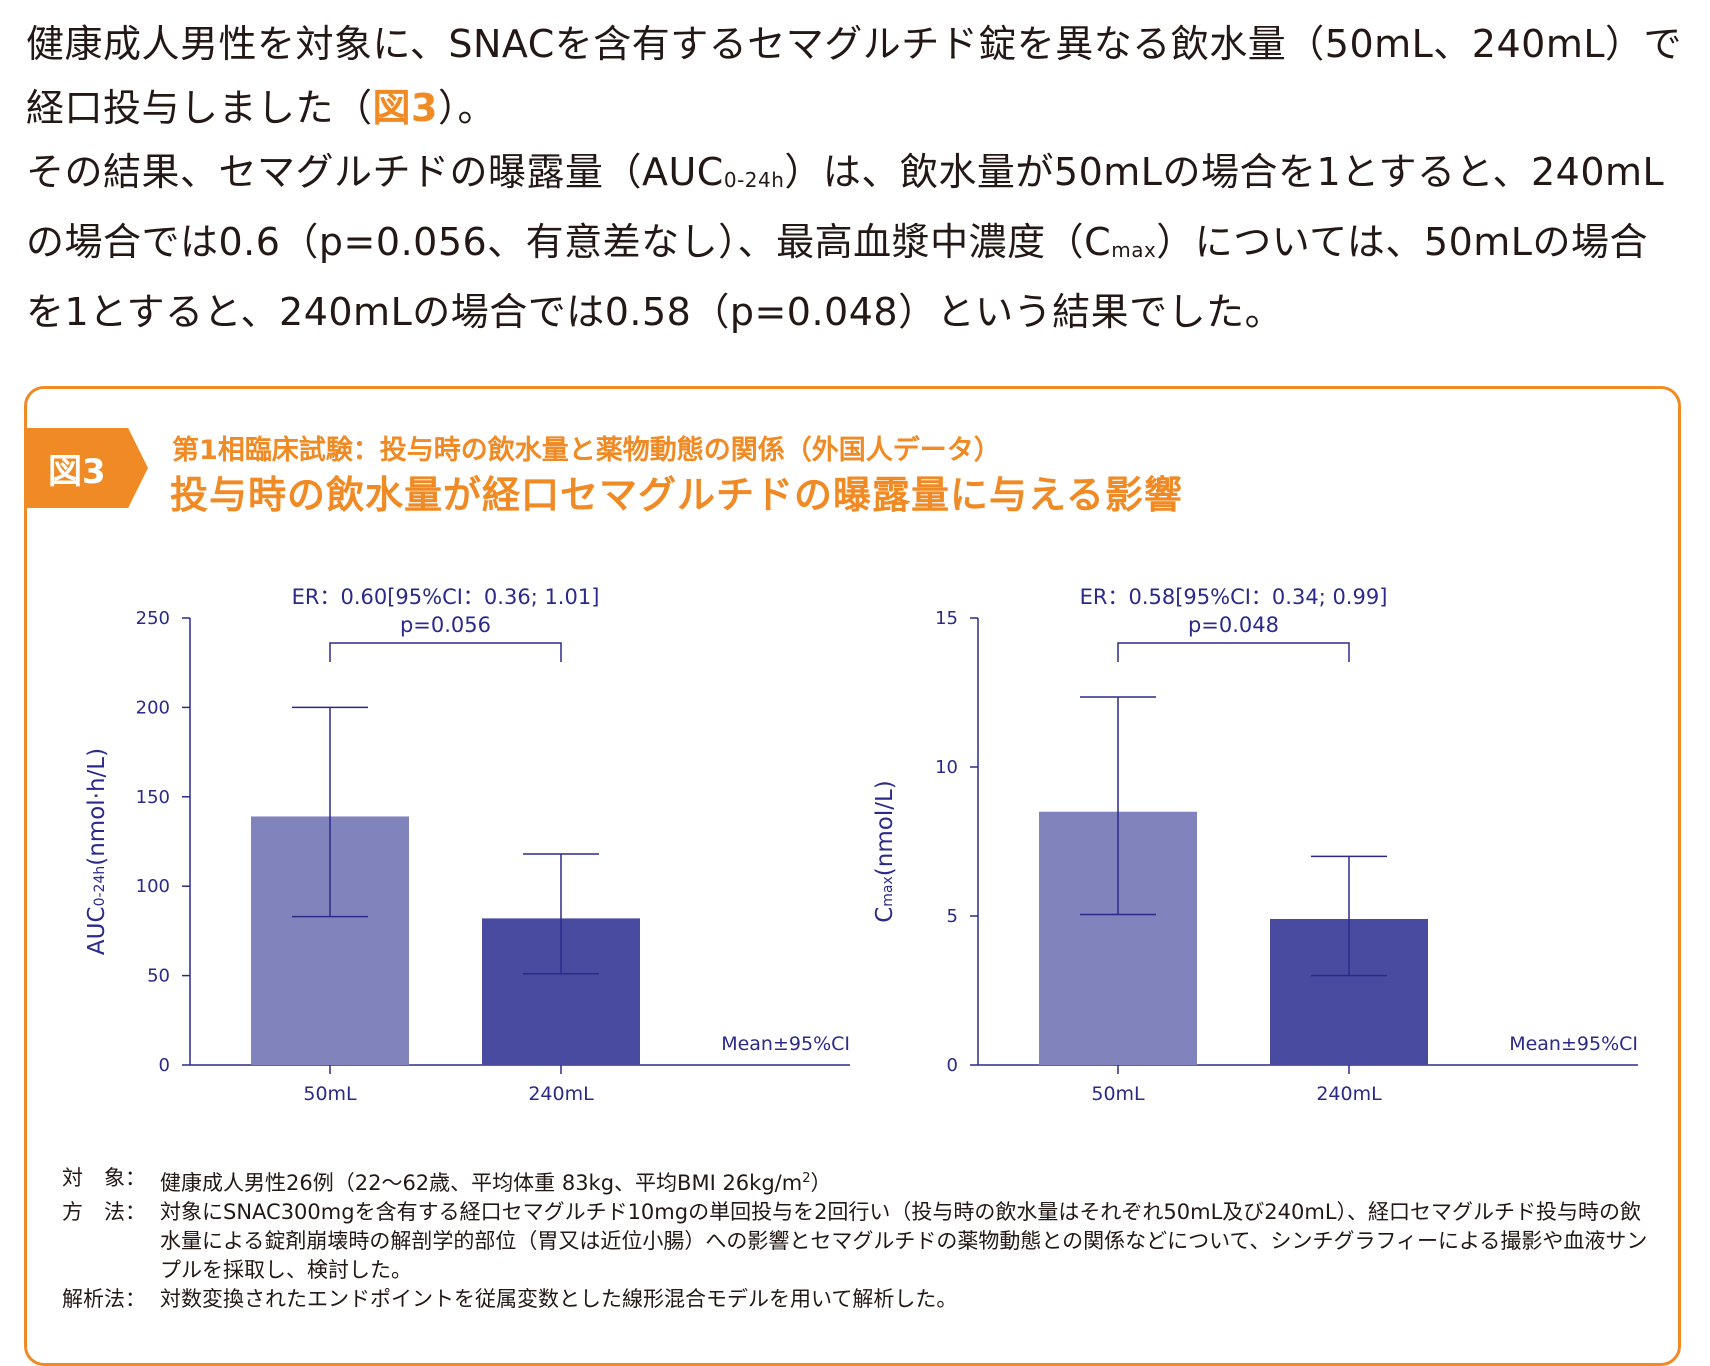  What do you see at coordinates (158, 976) in the screenshot?
I see `y-tick-label: 50` at bounding box center [158, 976].